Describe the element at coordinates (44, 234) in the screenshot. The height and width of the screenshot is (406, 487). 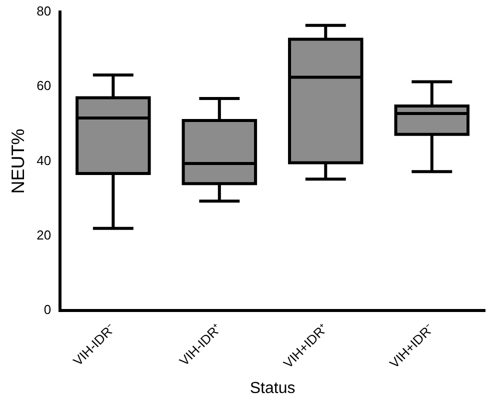
I see `y-tick-label: 20` at that location.